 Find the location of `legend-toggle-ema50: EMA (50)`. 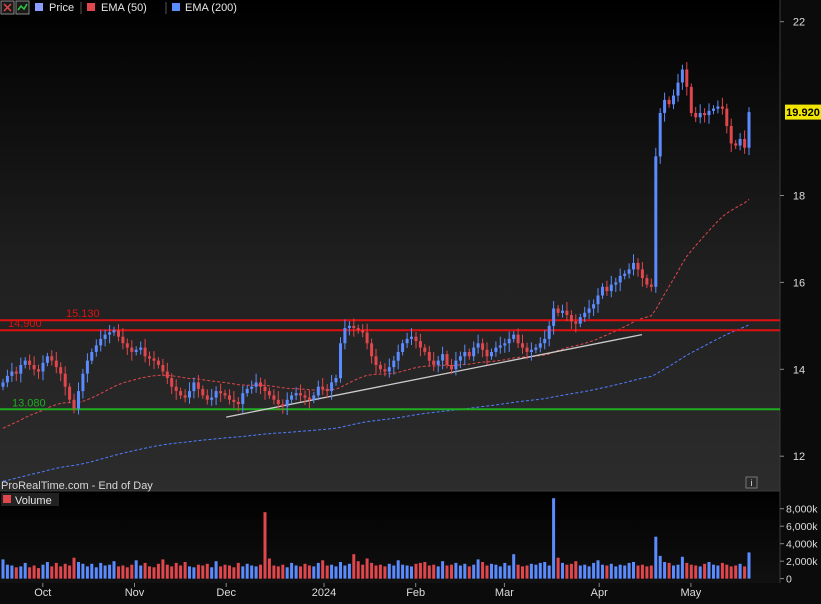

legend-toggle-ema50: EMA (50) is located at coordinates (117, 8).